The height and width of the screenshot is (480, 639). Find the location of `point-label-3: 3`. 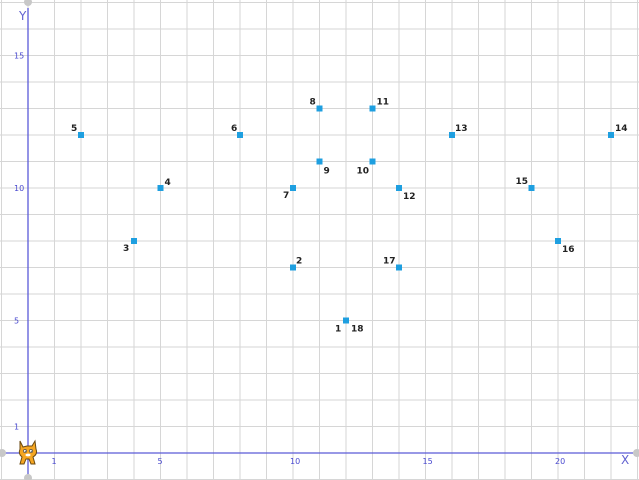

point-label-3: 3 is located at coordinates (126, 249).